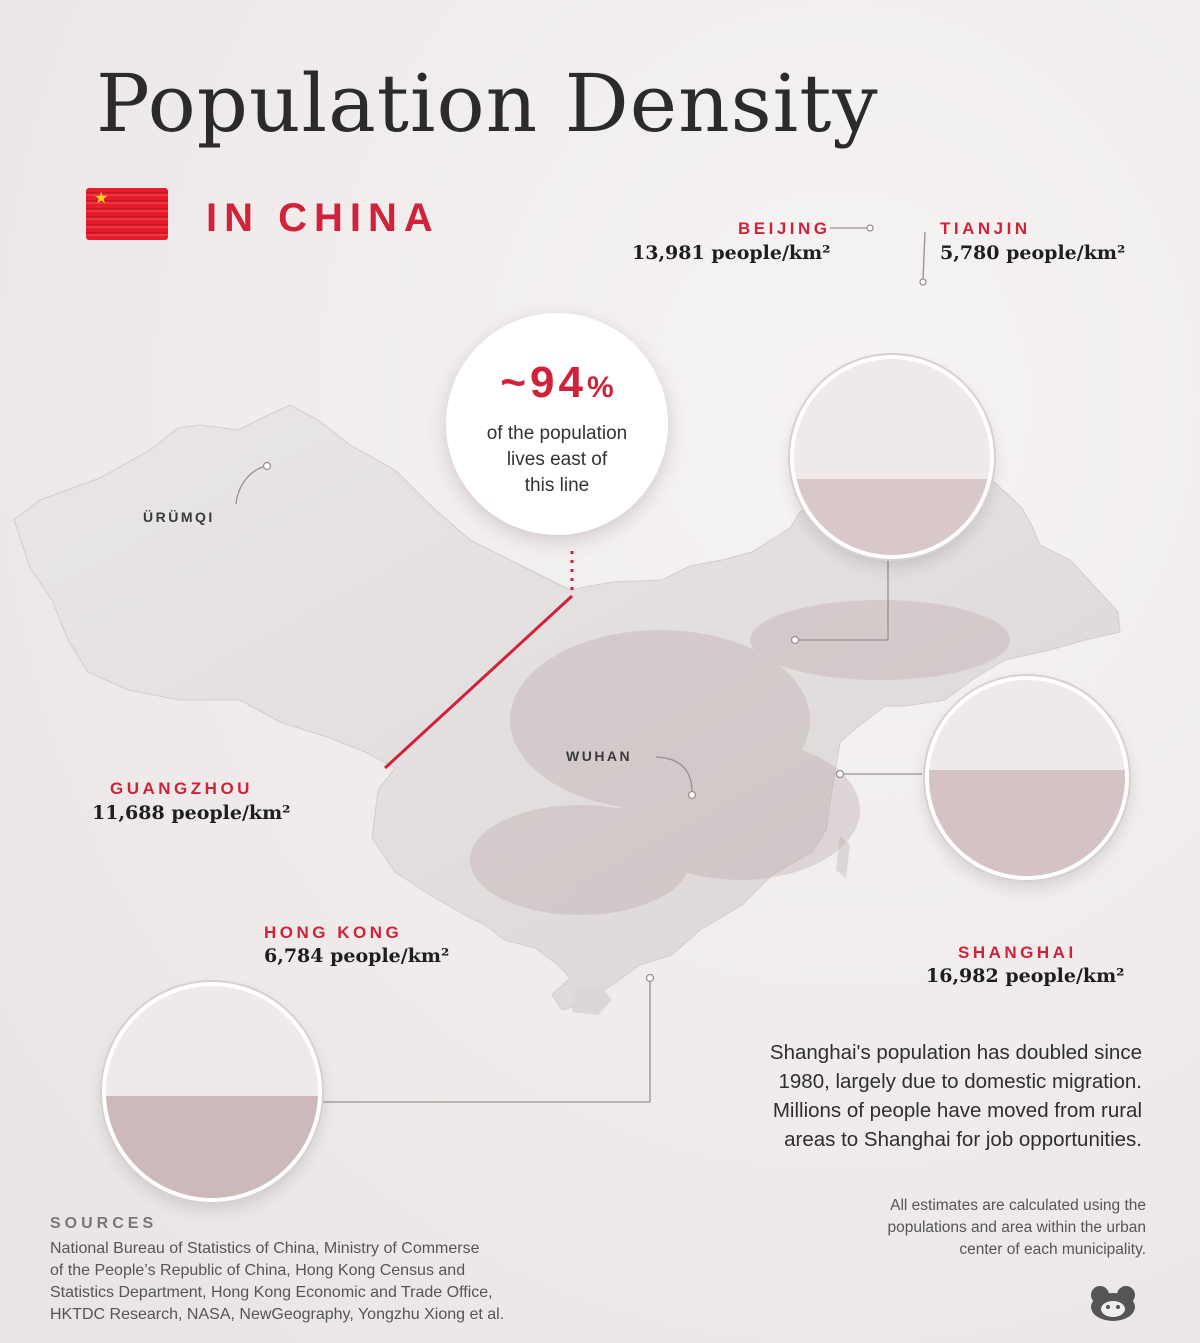 The height and width of the screenshot is (1343, 1200). I want to click on page-title: Population Density, so click(487, 103).